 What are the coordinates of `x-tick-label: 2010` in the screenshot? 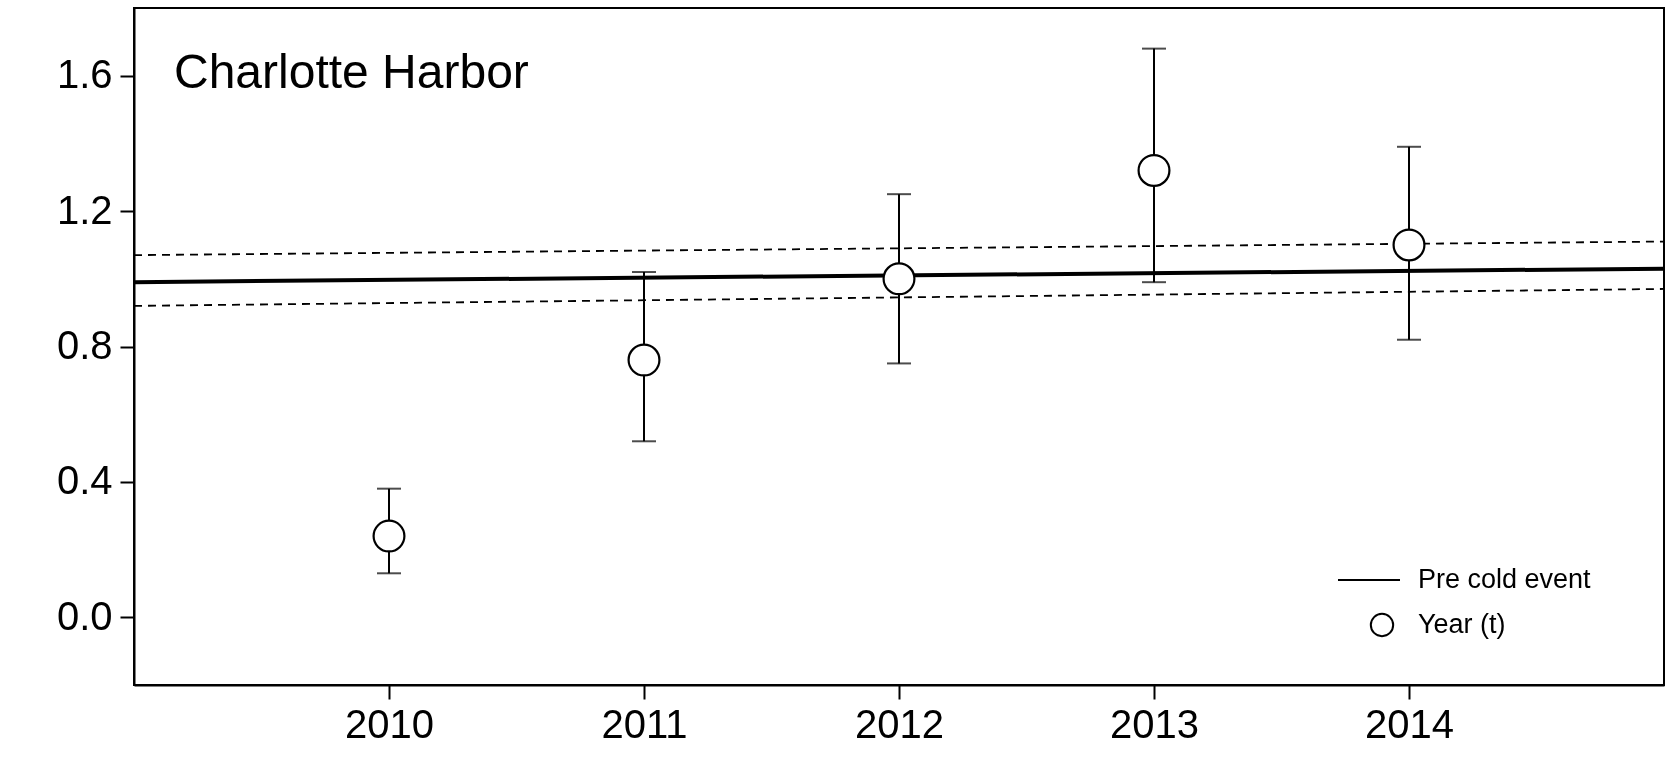 It's located at (389, 723).